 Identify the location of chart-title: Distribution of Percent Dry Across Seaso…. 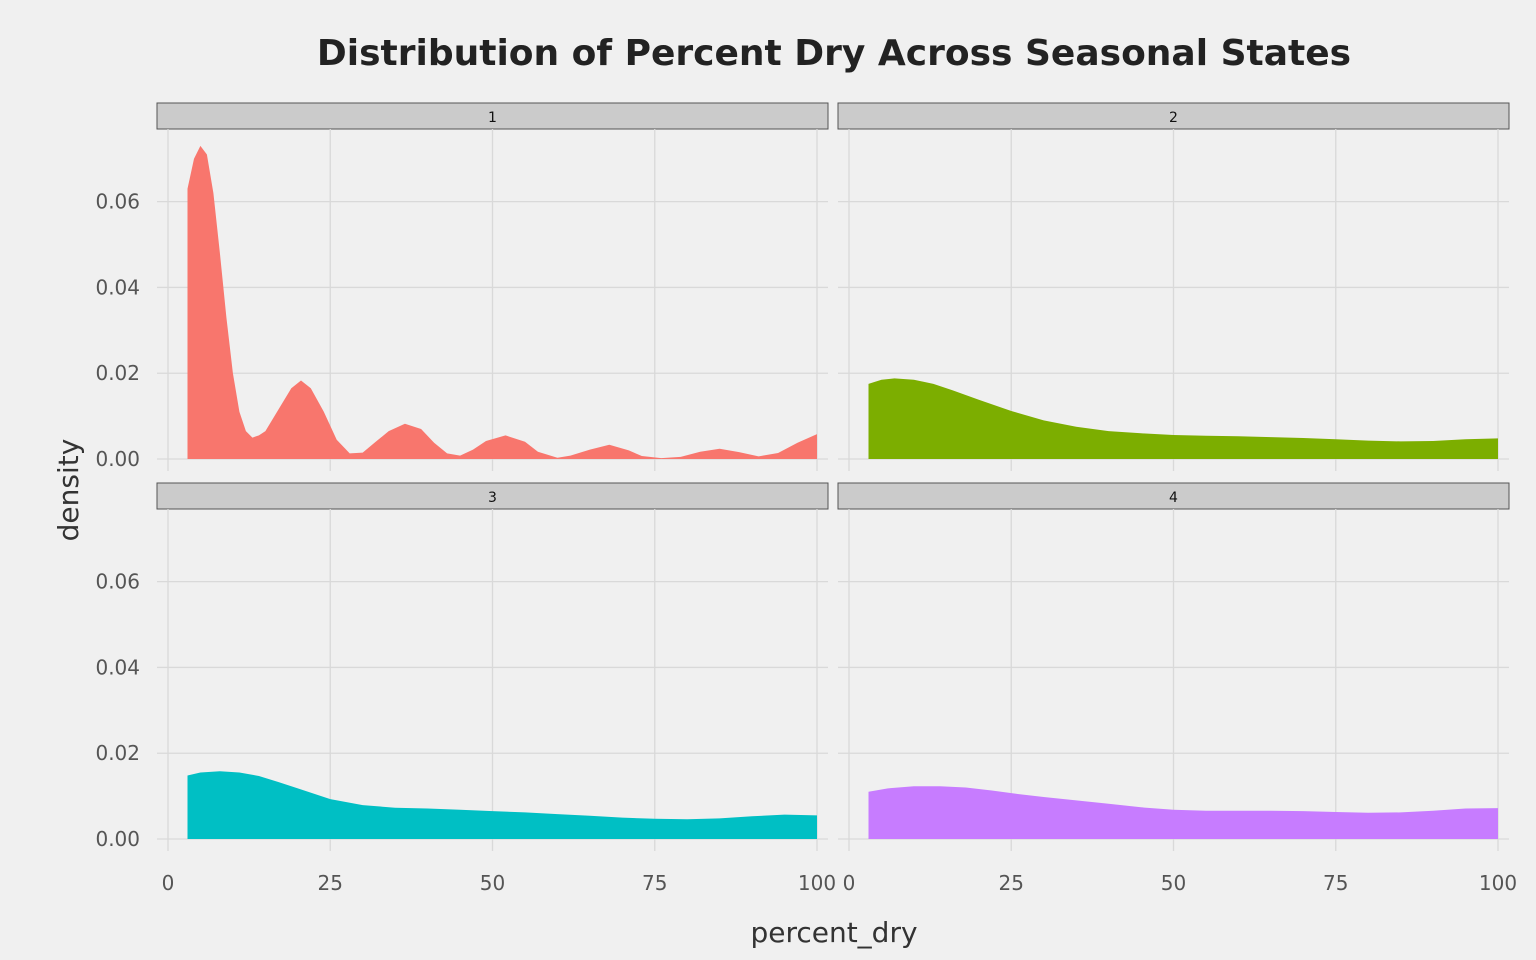
(834, 53).